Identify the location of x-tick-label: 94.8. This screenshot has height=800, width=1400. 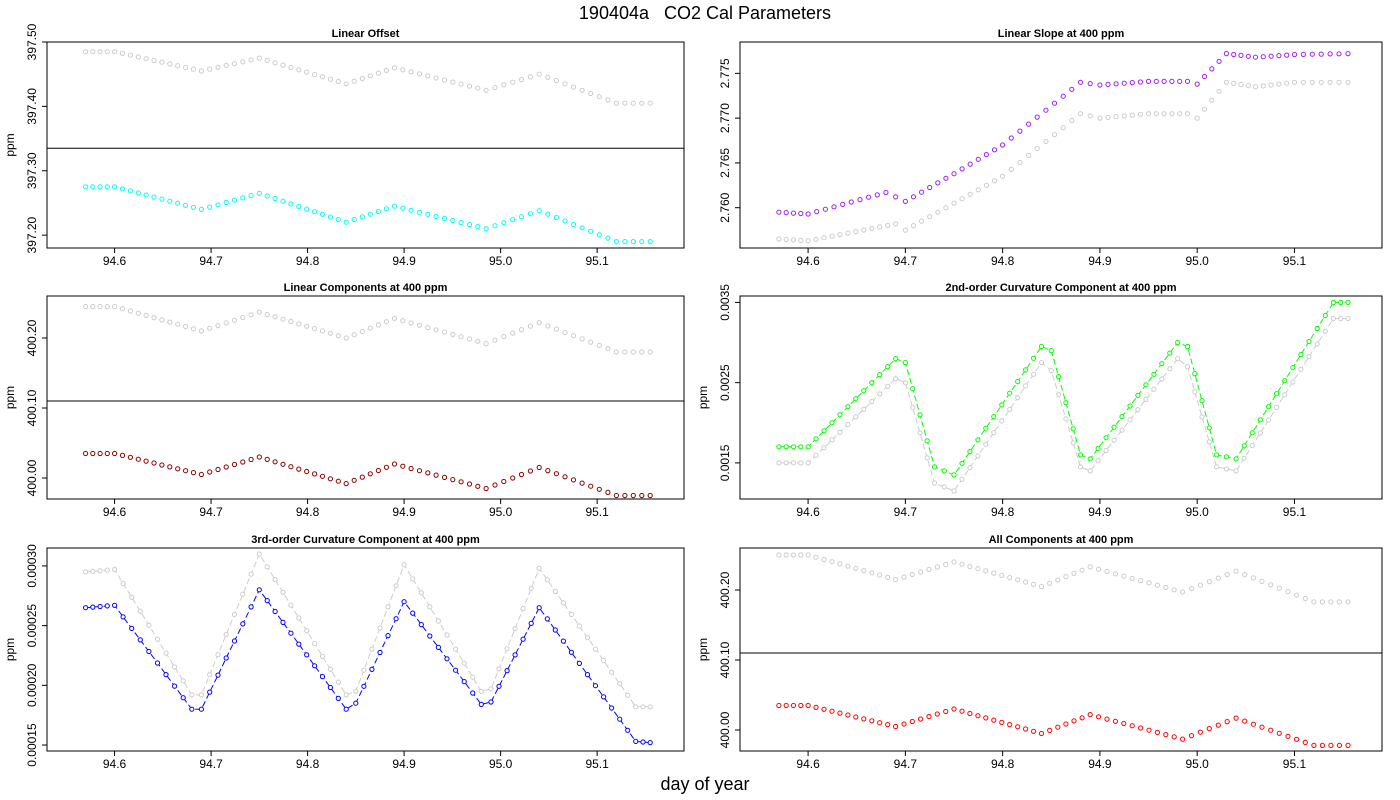
(1003, 764).